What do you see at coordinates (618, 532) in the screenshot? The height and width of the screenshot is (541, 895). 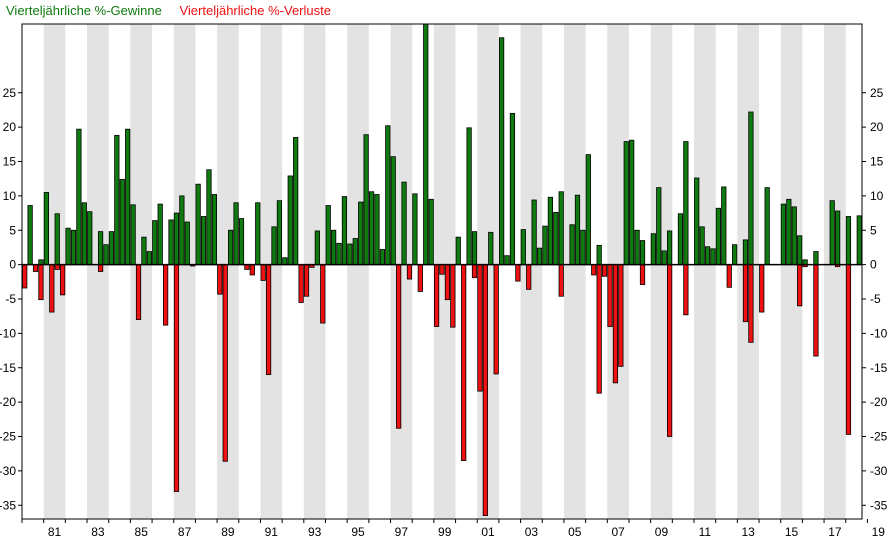 I see `x-tick-label: 07` at bounding box center [618, 532].